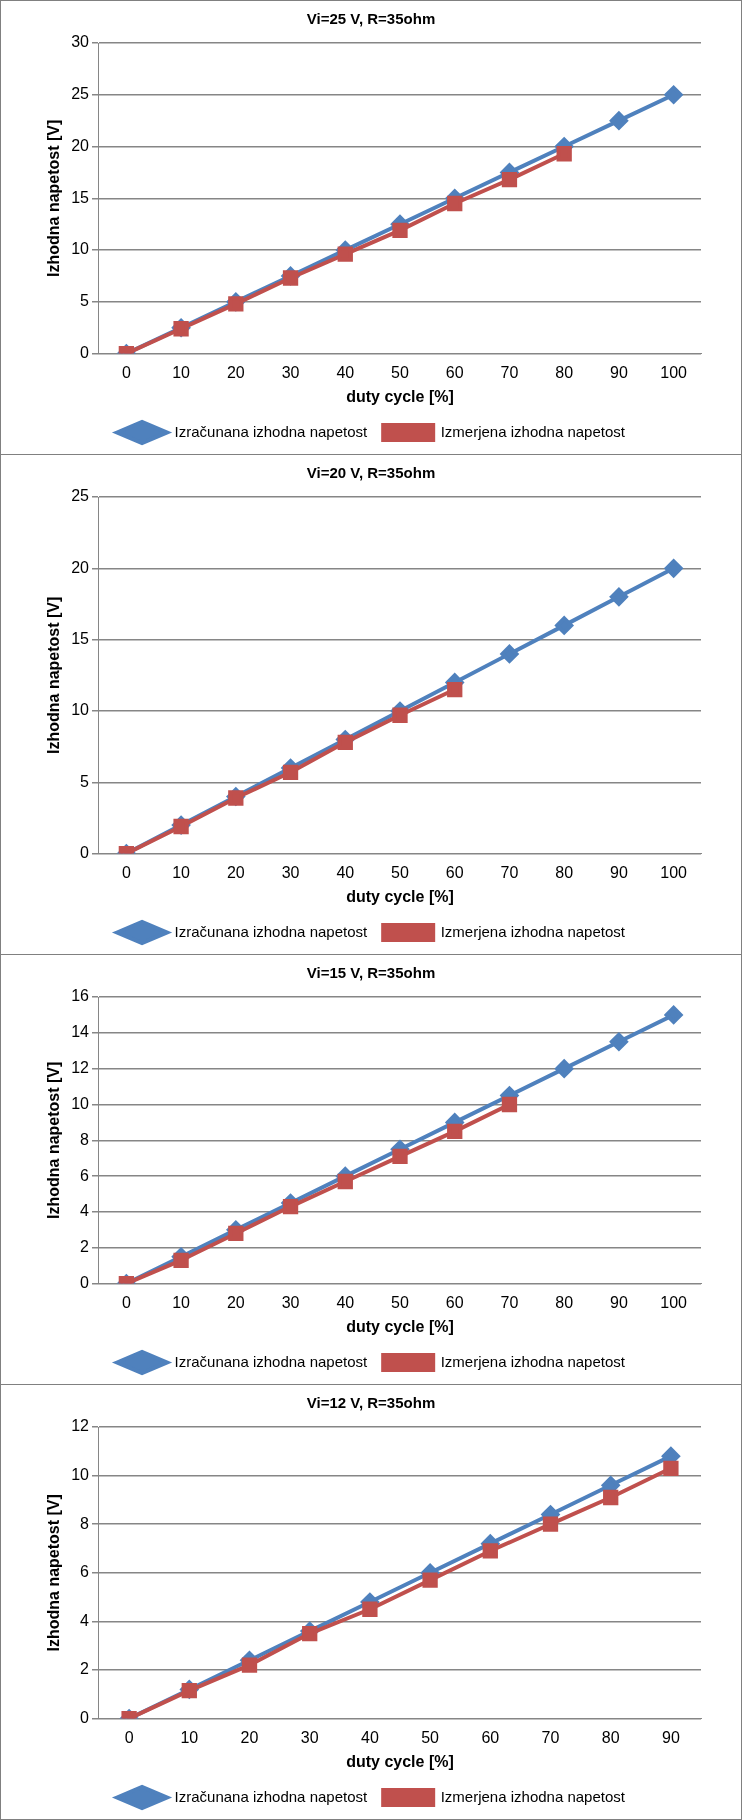 The image size is (742, 1820). What do you see at coordinates (371, 19) in the screenshot?
I see `chart-title: Vi=25 V, R=35ohm` at bounding box center [371, 19].